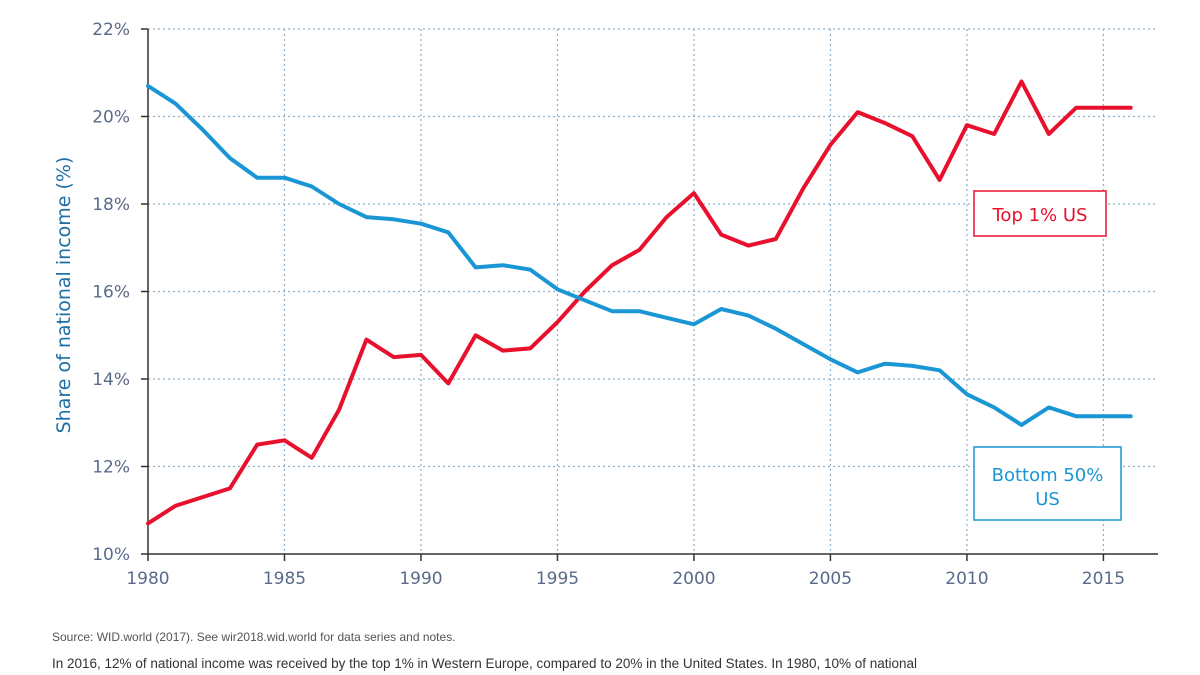 The height and width of the screenshot is (675, 1200). What do you see at coordinates (1047, 355) in the screenshot?
I see `legend: Top 1% US Bottom 50% US` at bounding box center [1047, 355].